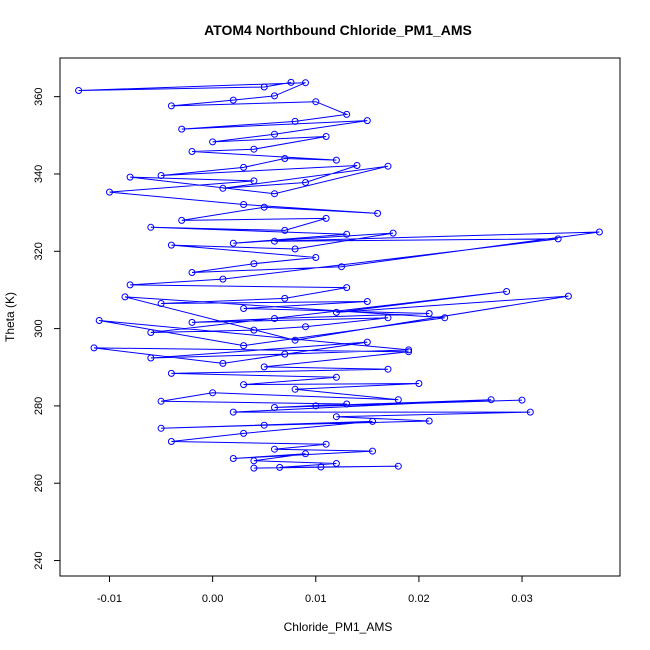  I want to click on y-tick-label: 360, so click(39, 96).